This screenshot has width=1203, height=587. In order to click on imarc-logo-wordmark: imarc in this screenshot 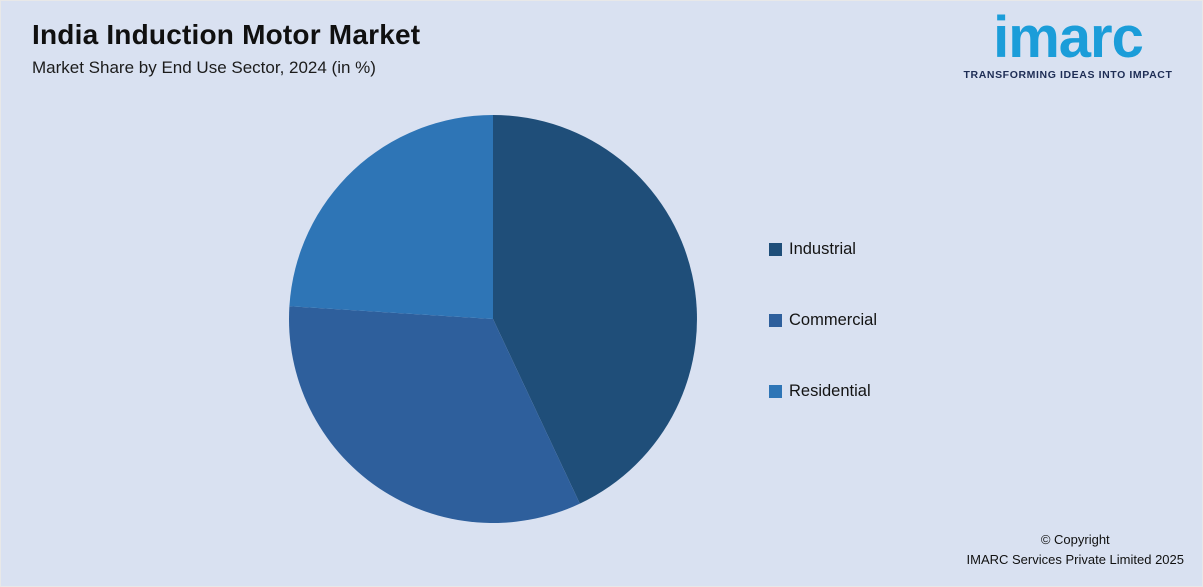, I will do `click(1068, 37)`.